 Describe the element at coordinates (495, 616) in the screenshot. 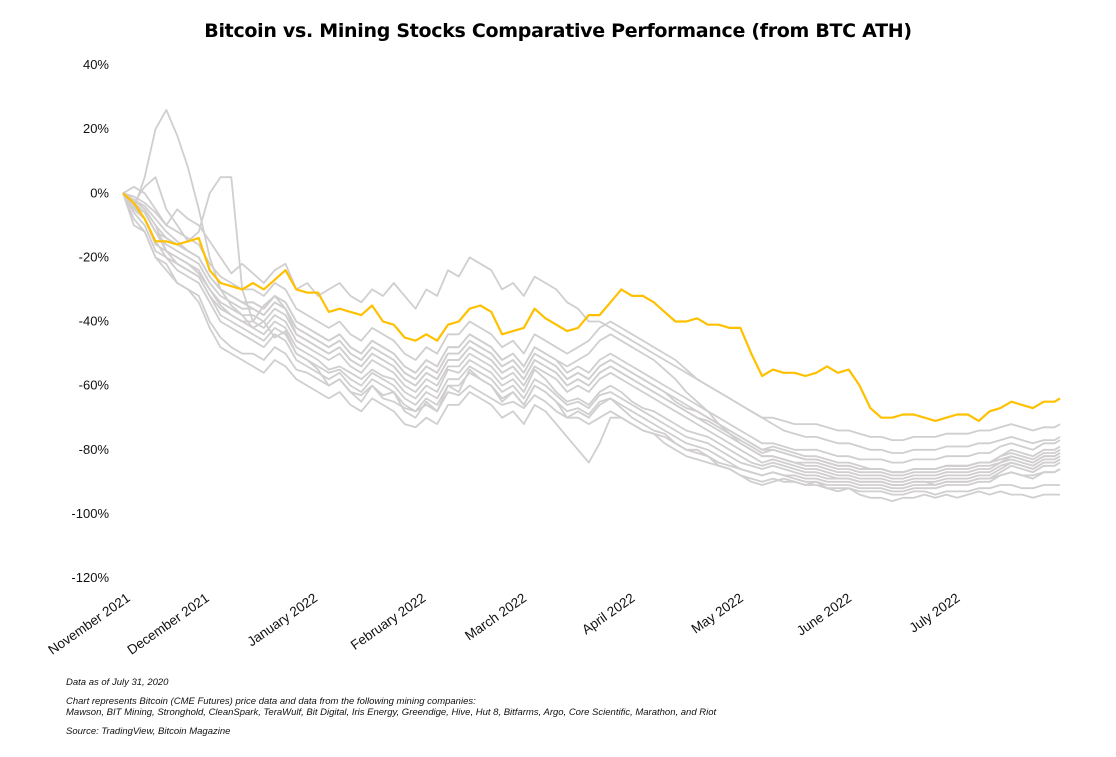

I see `x-tick-label: March 2022` at that location.